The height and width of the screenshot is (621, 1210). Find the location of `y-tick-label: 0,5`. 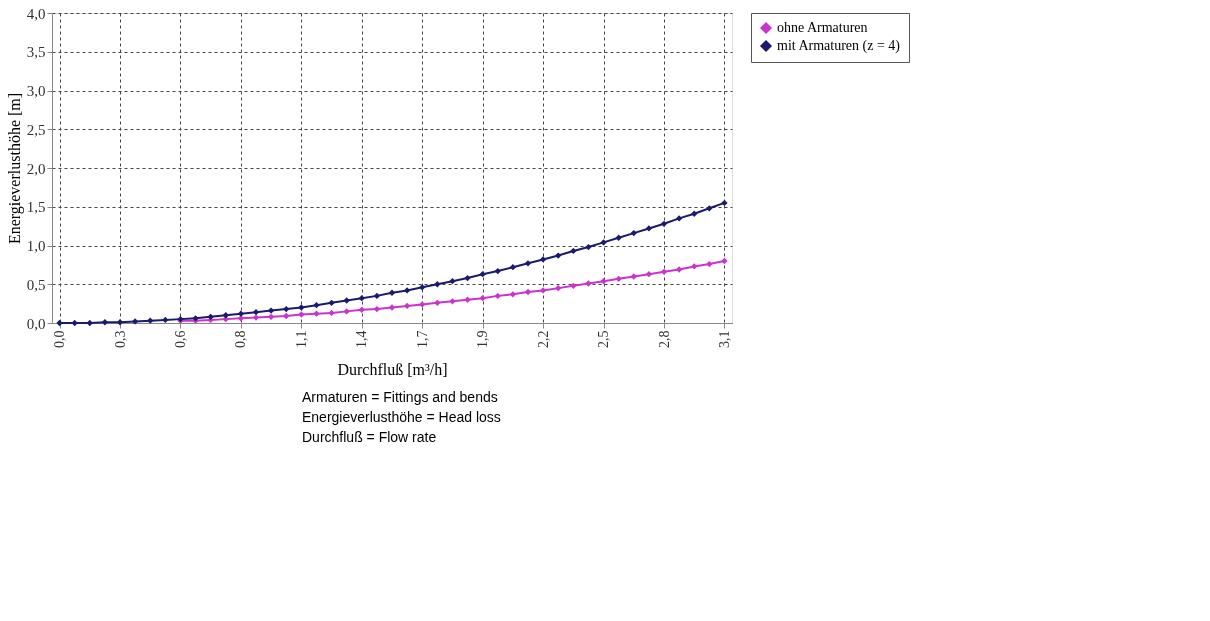

y-tick-label: 0,5 is located at coordinates (36, 284).